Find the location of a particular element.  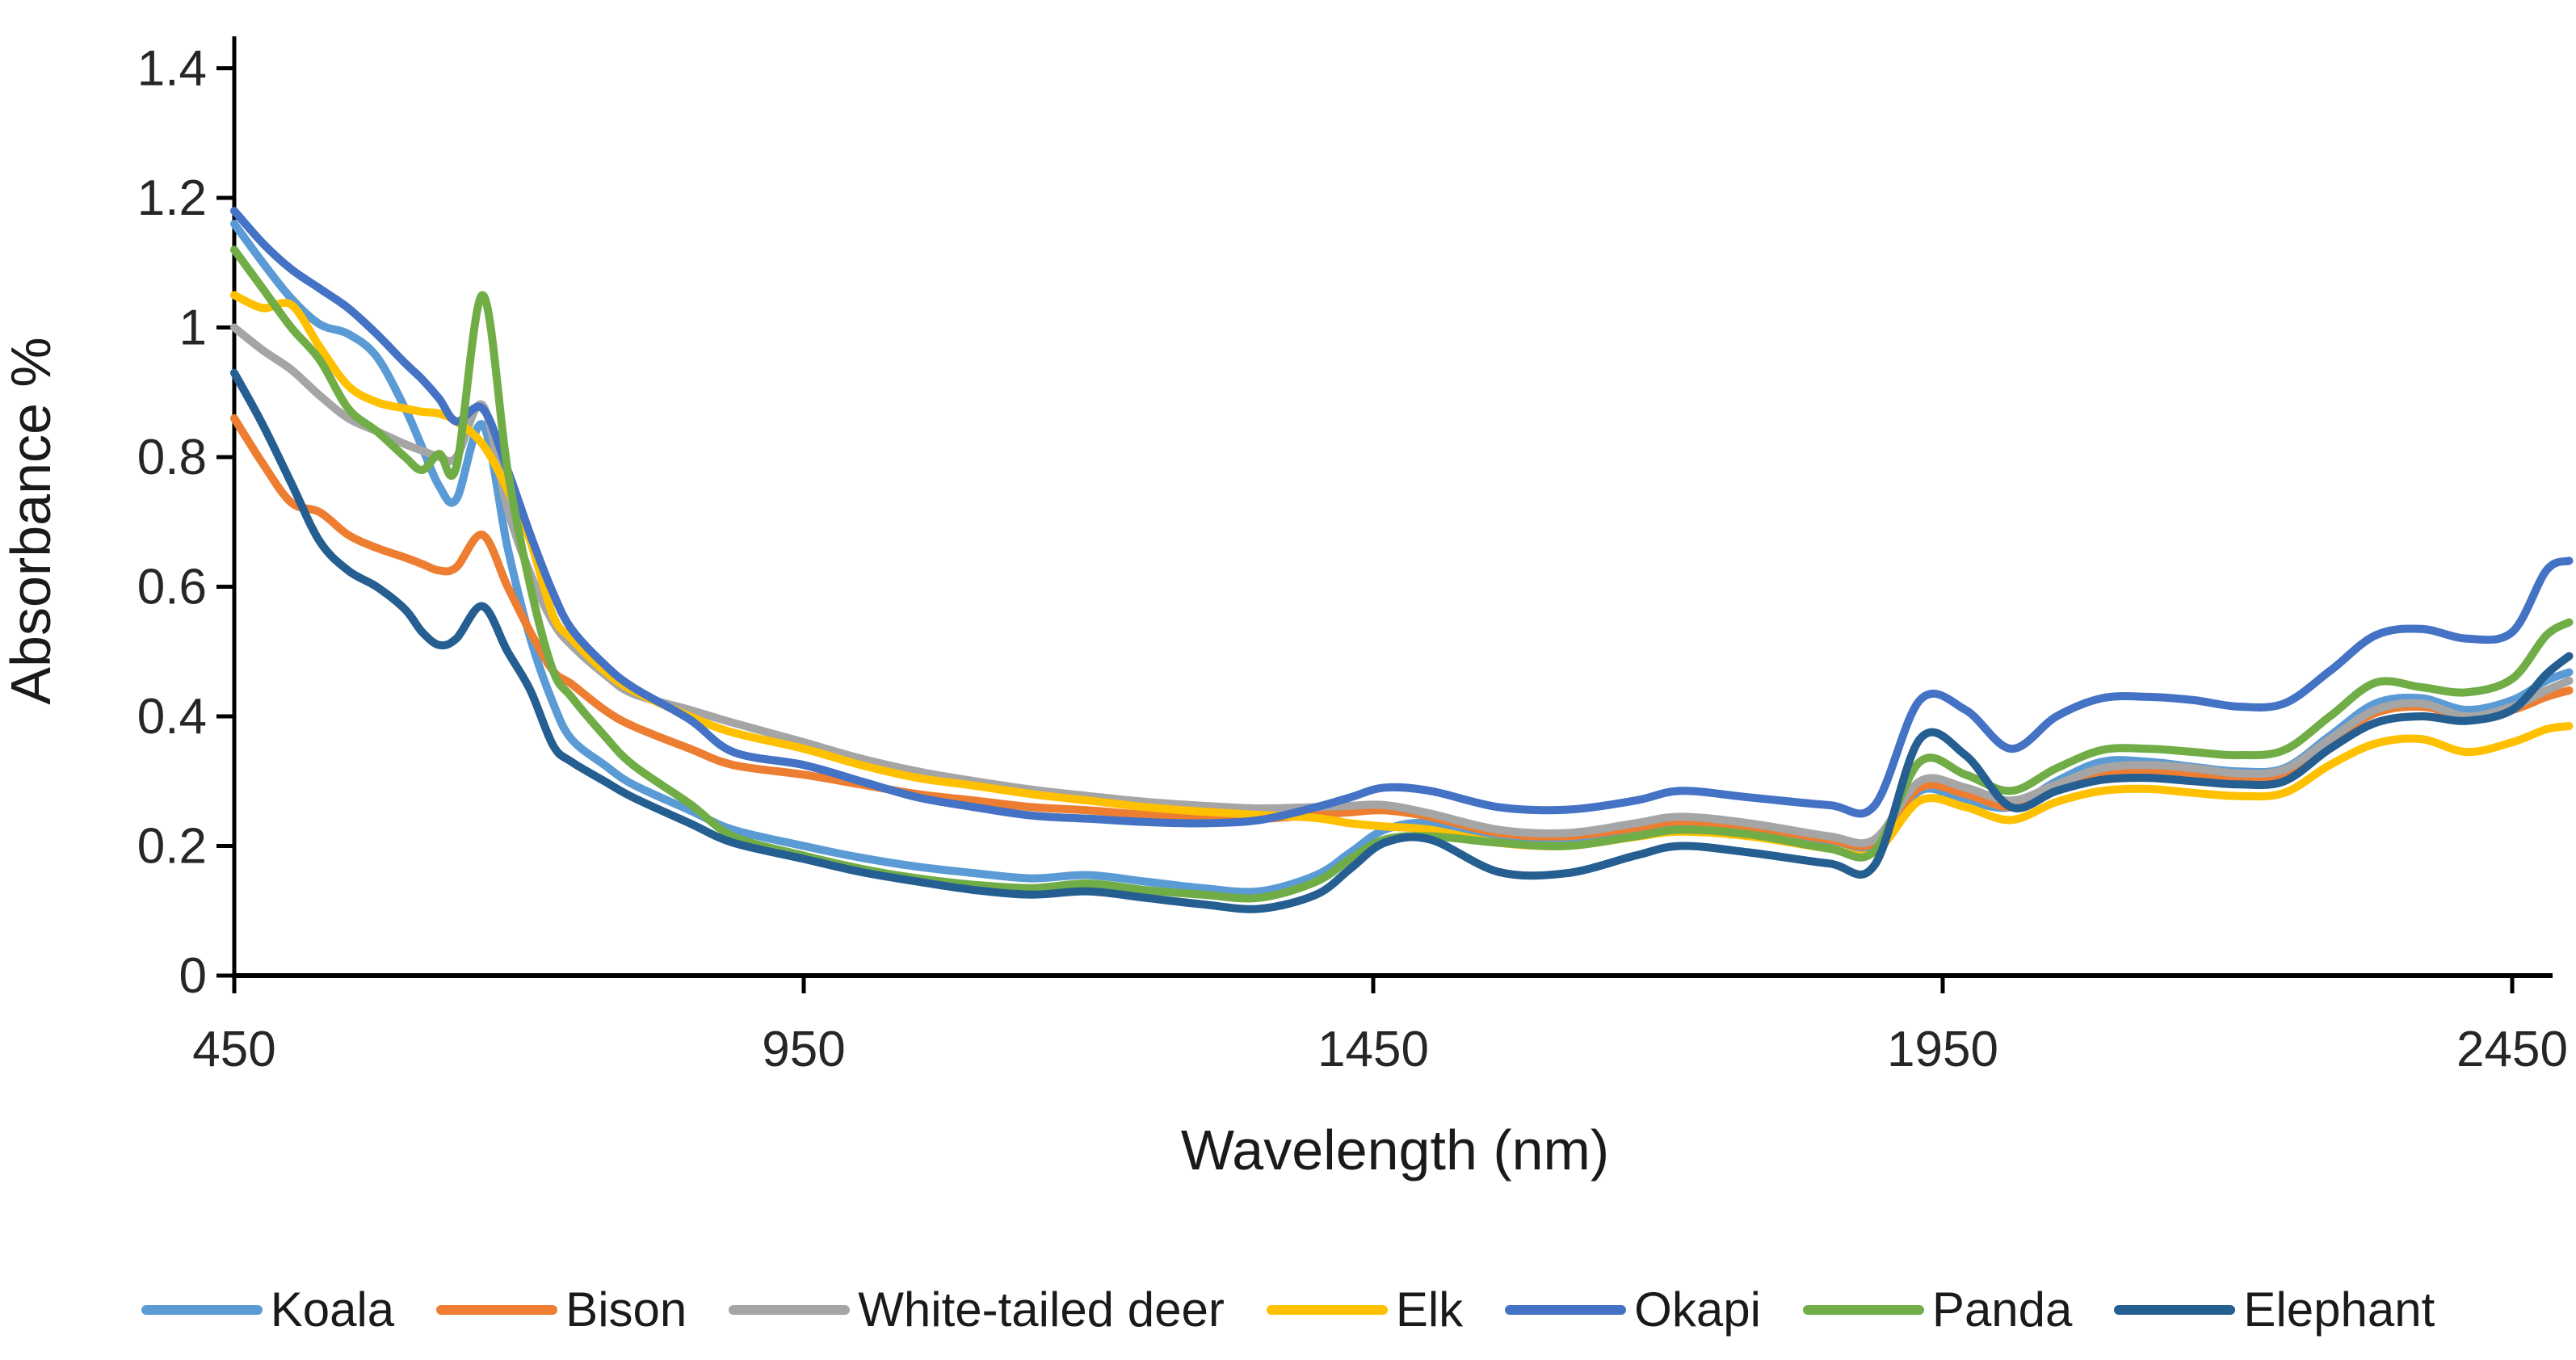

legend-line-swatch-bison is located at coordinates (497, 1310).